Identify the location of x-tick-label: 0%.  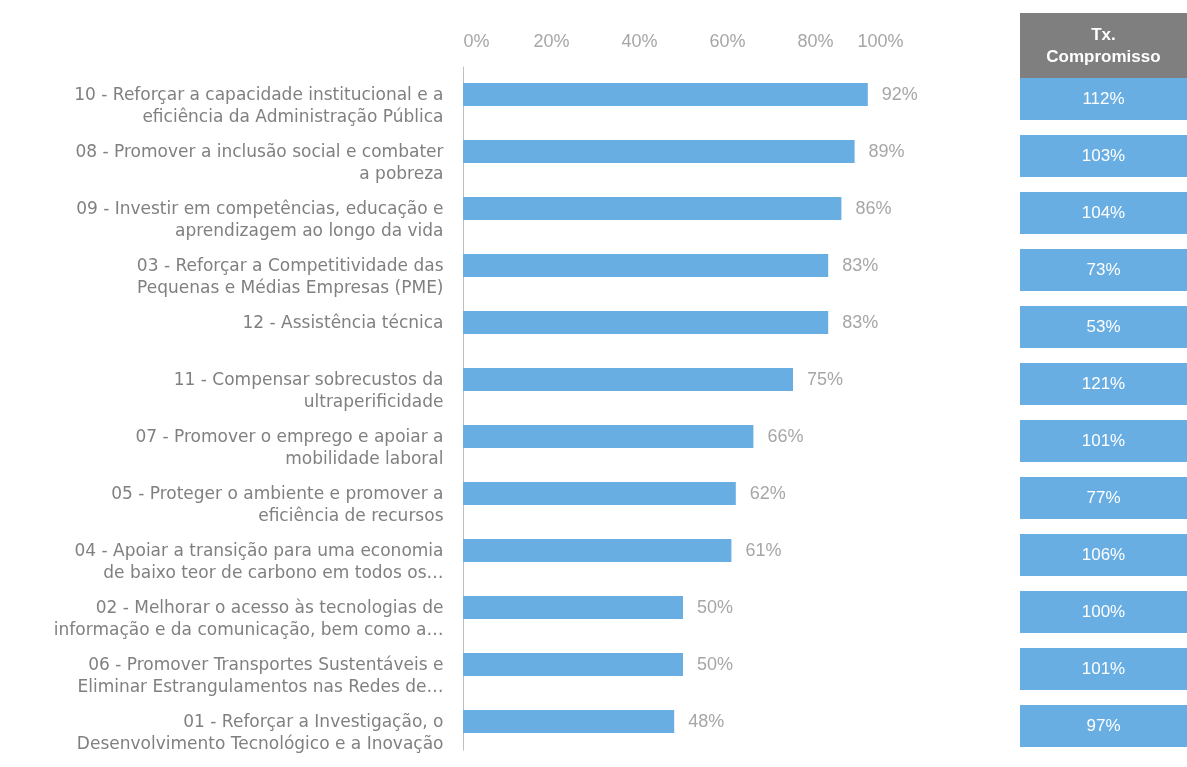
(476, 40).